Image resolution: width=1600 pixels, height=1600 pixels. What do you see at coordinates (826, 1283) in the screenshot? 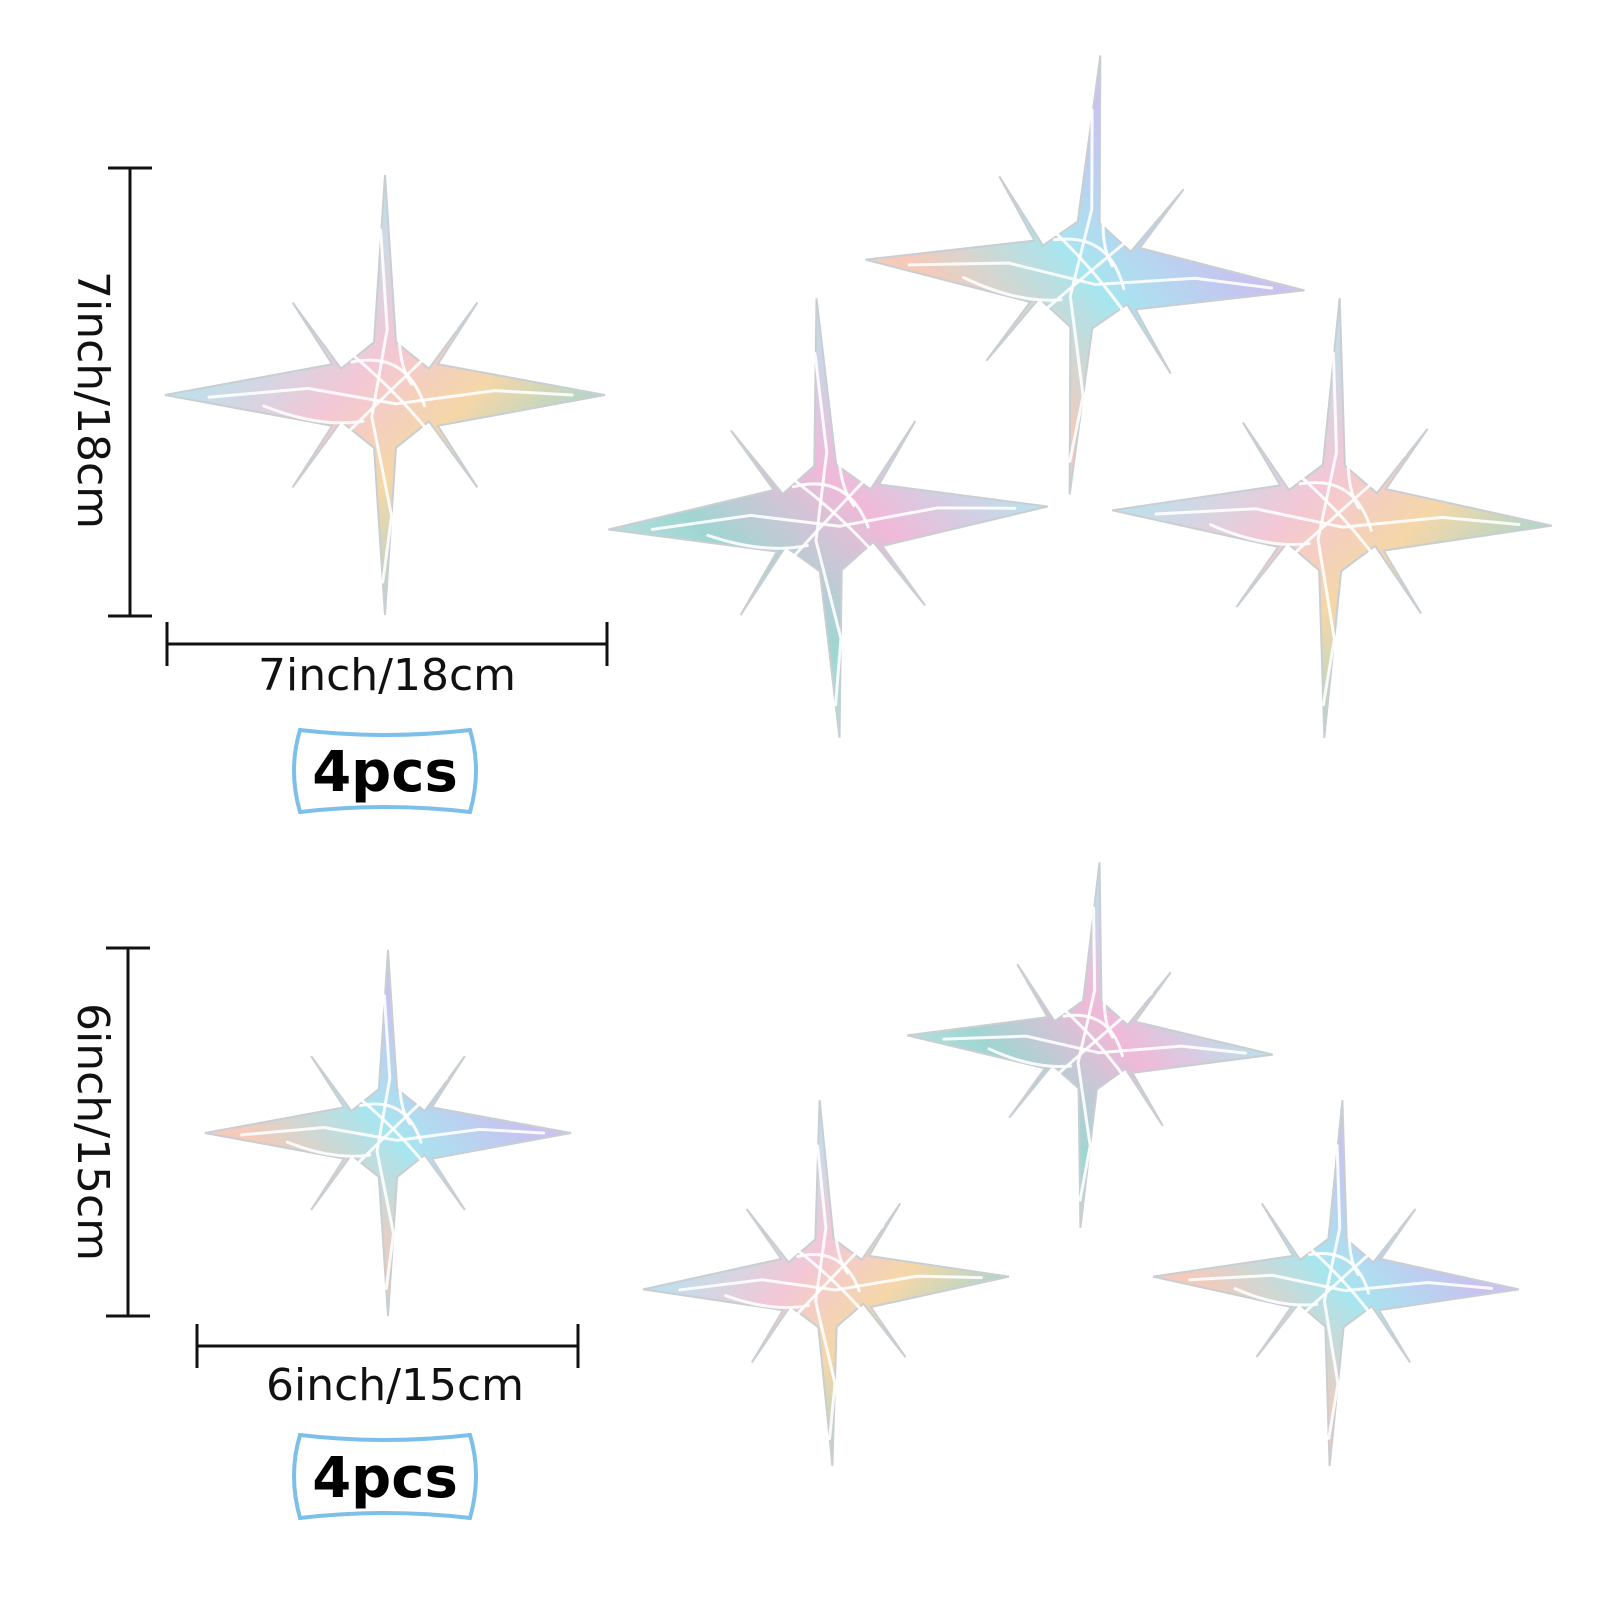
I see `small-cluster-left-star` at bounding box center [826, 1283].